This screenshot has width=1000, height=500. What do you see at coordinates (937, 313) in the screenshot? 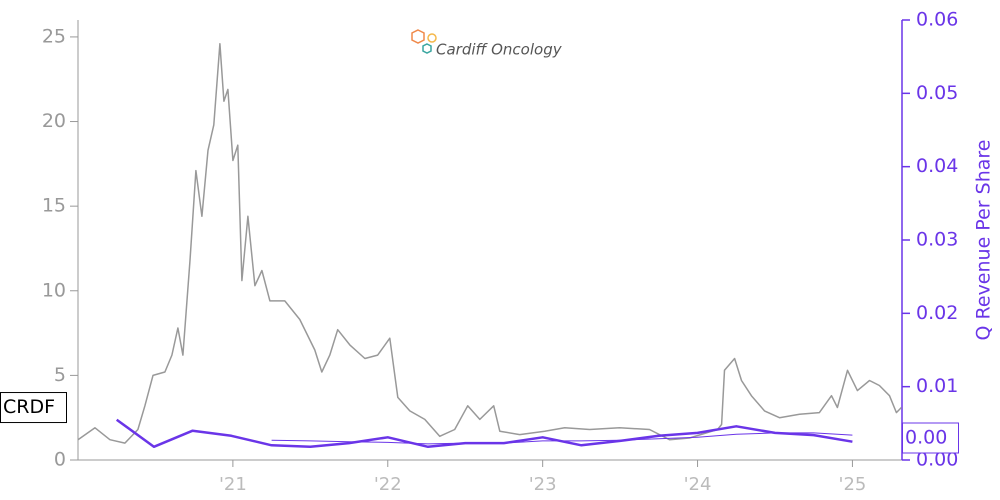
I see `y2-tick-label: 0.02` at bounding box center [937, 313].